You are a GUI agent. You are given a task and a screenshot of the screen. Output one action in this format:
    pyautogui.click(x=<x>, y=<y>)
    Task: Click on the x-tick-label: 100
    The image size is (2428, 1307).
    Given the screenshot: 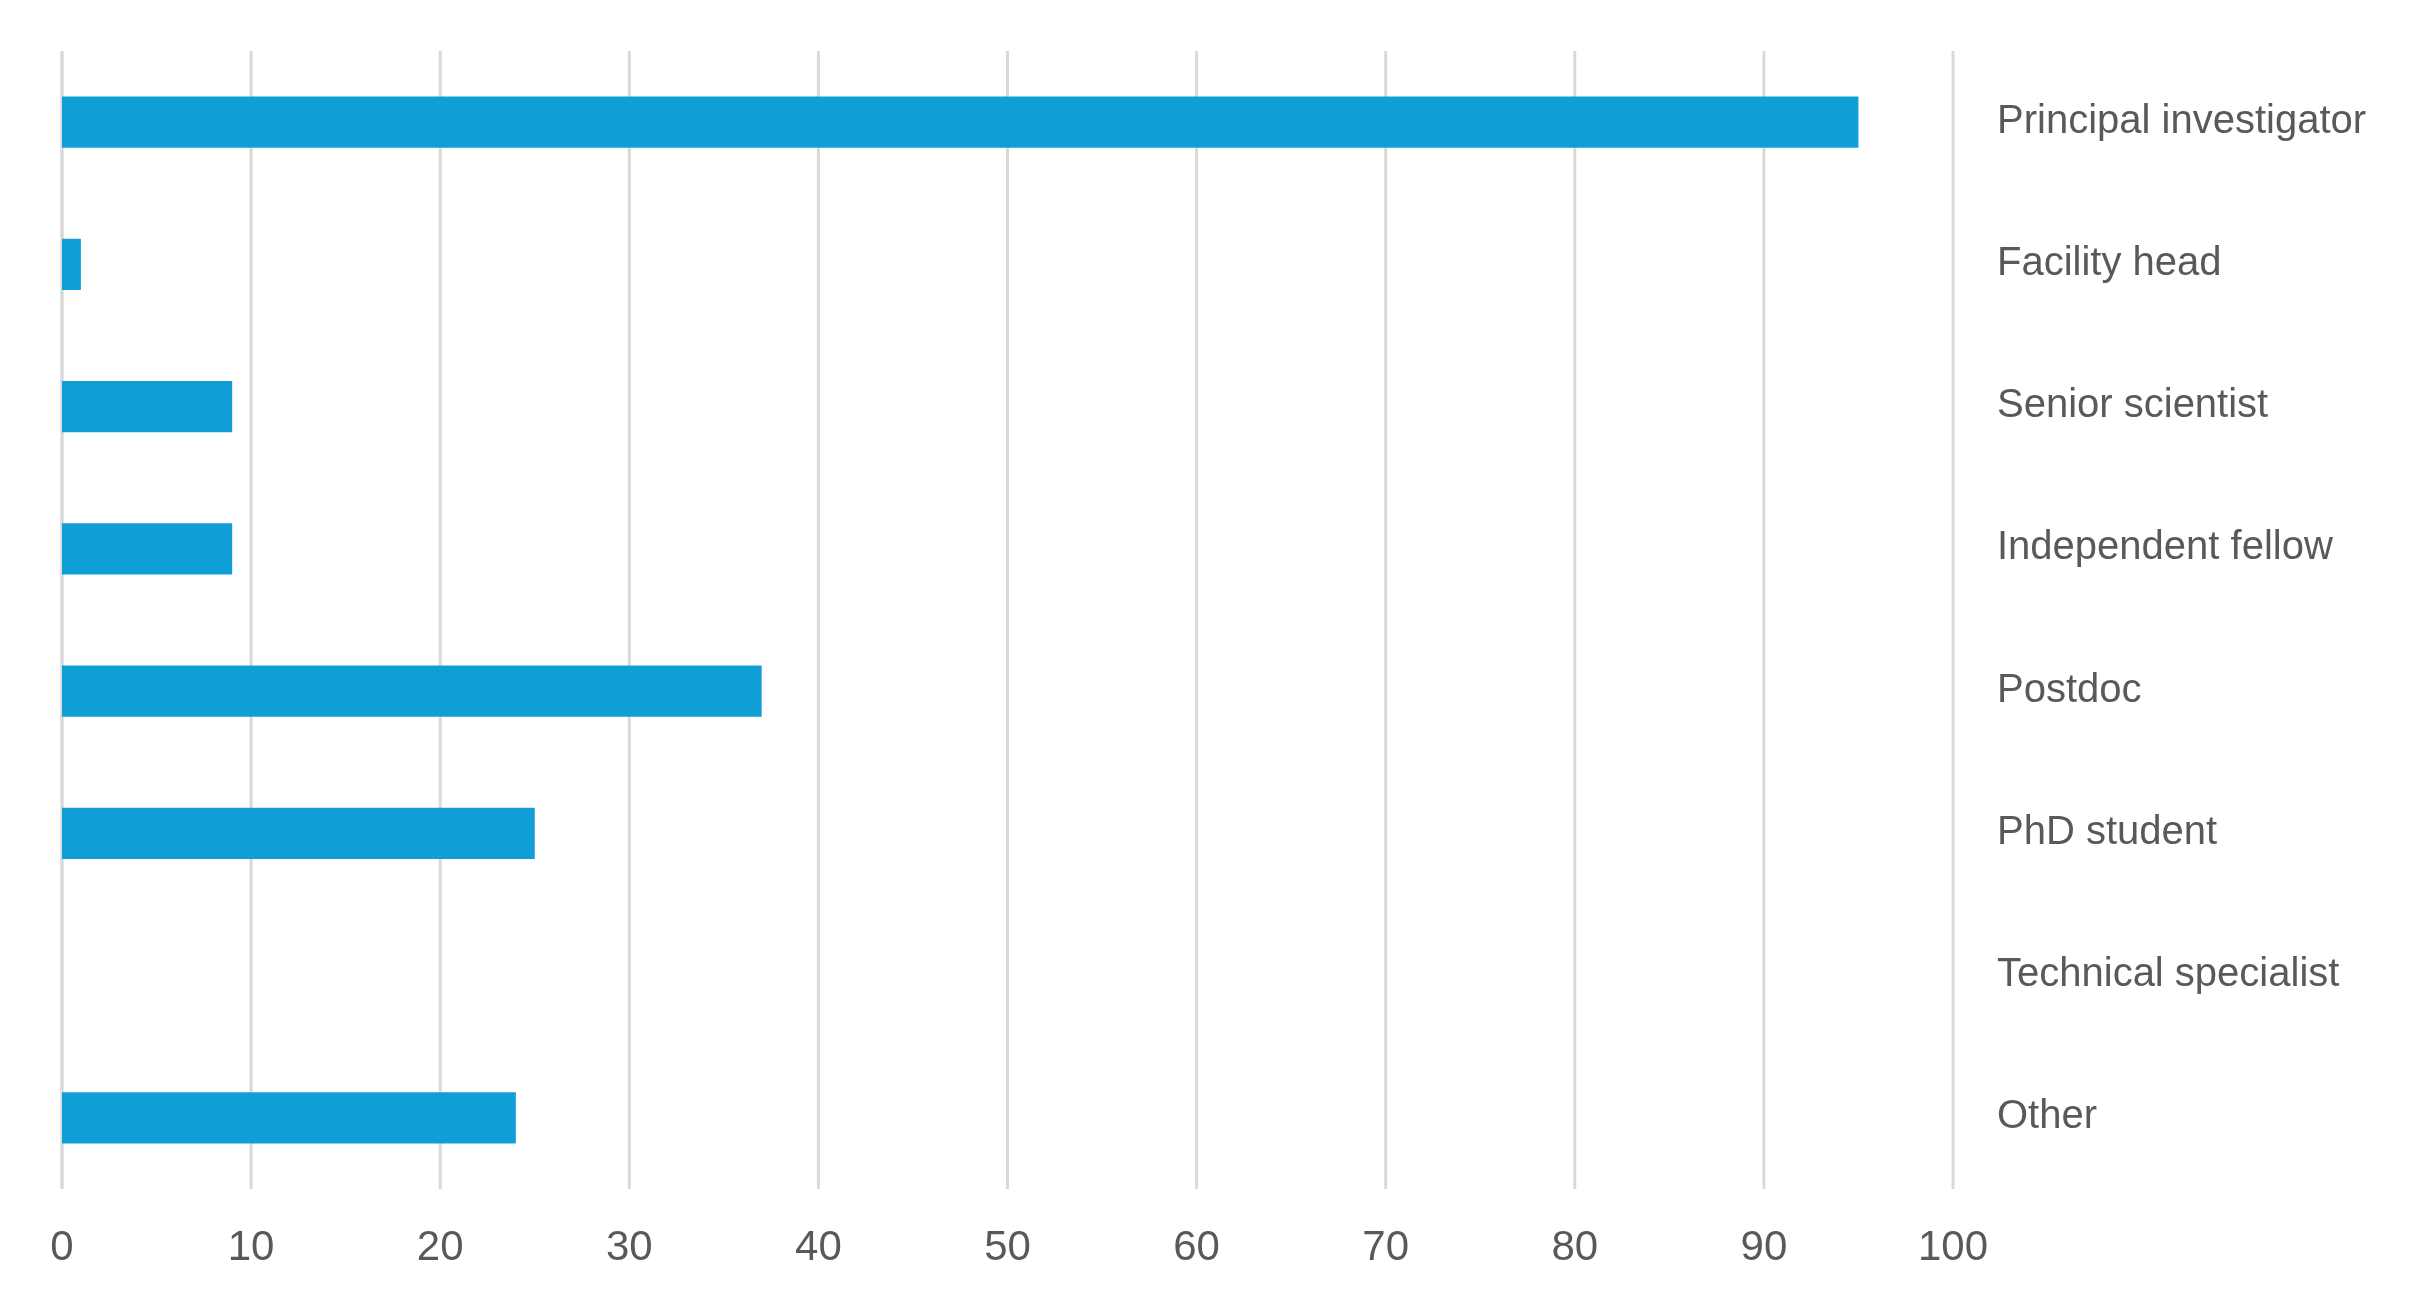 What is the action you would take?
    pyautogui.click(x=1953, y=1246)
    